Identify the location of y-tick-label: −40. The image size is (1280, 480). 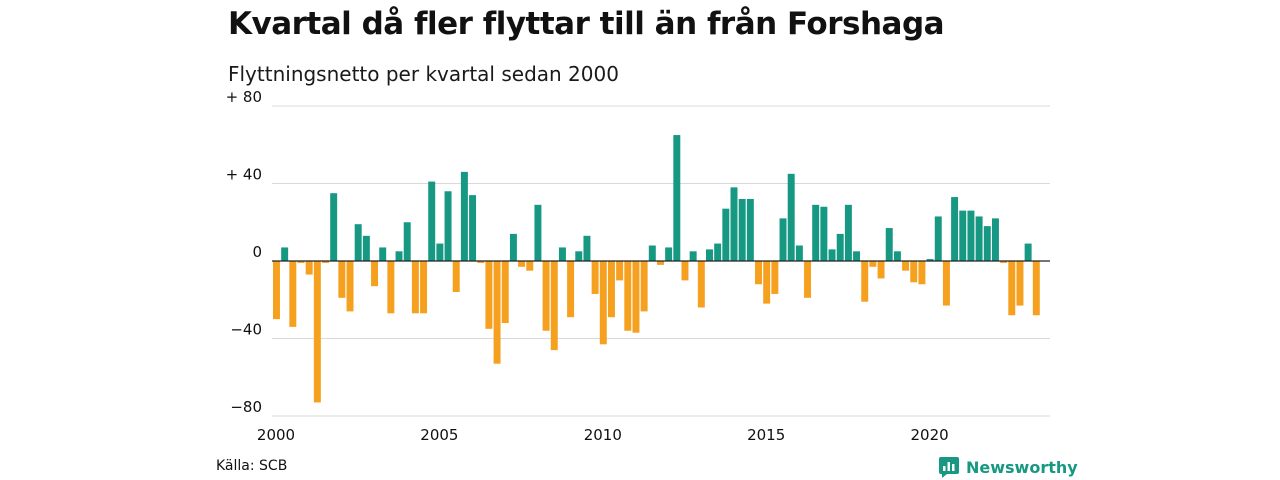
(246, 330).